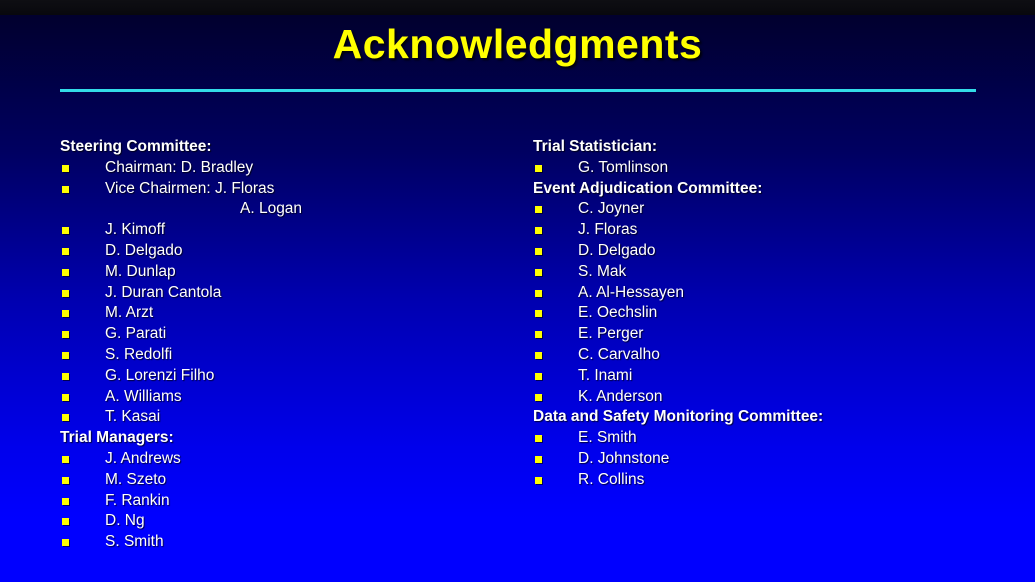 This screenshot has width=1035, height=582. I want to click on list-item-text: J. Andrews, so click(143, 458).